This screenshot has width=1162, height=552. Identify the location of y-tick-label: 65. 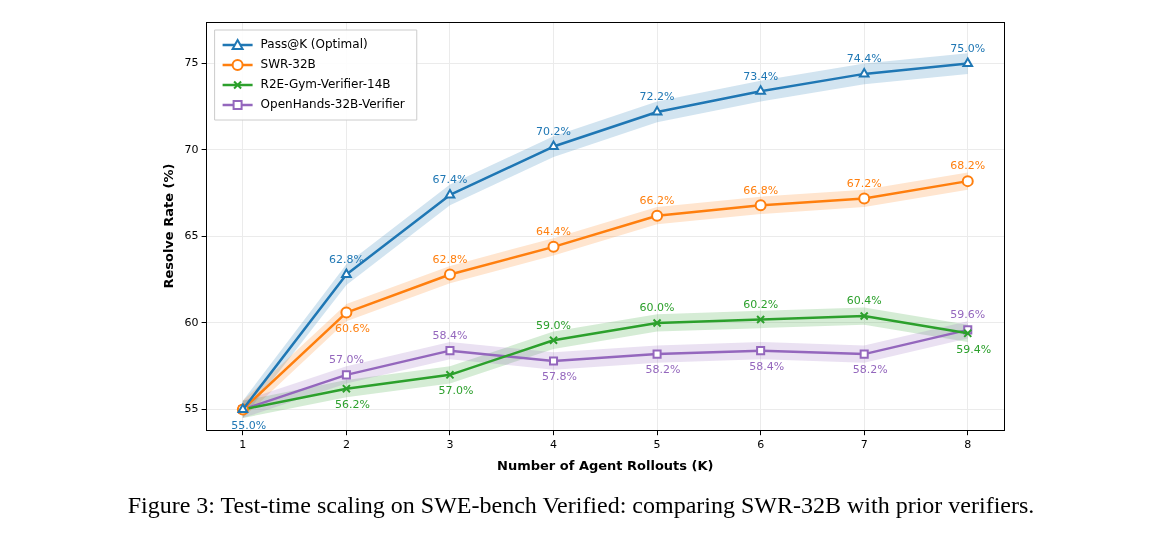
(191, 236).